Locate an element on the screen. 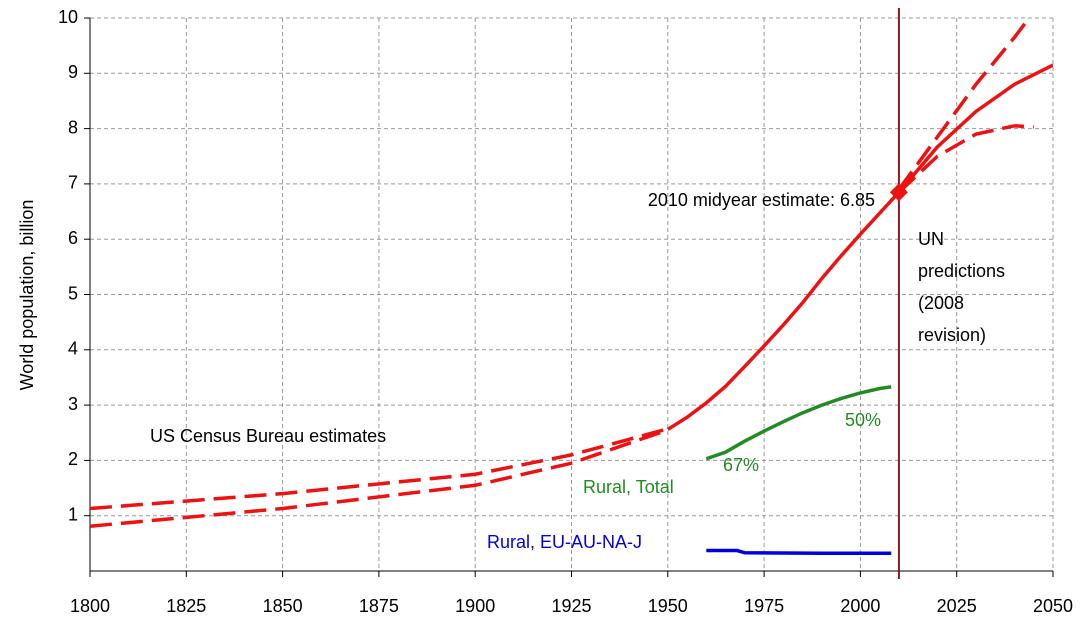 The image size is (1086, 622). x-tick-label: 1825 is located at coordinates (186, 606).